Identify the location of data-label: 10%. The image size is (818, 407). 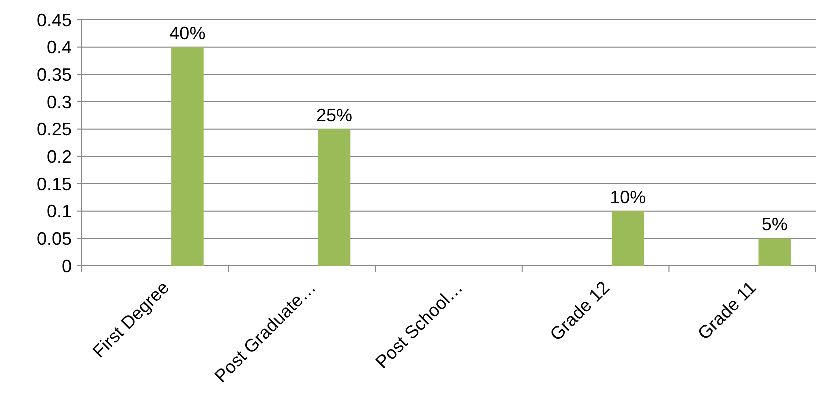
(628, 197).